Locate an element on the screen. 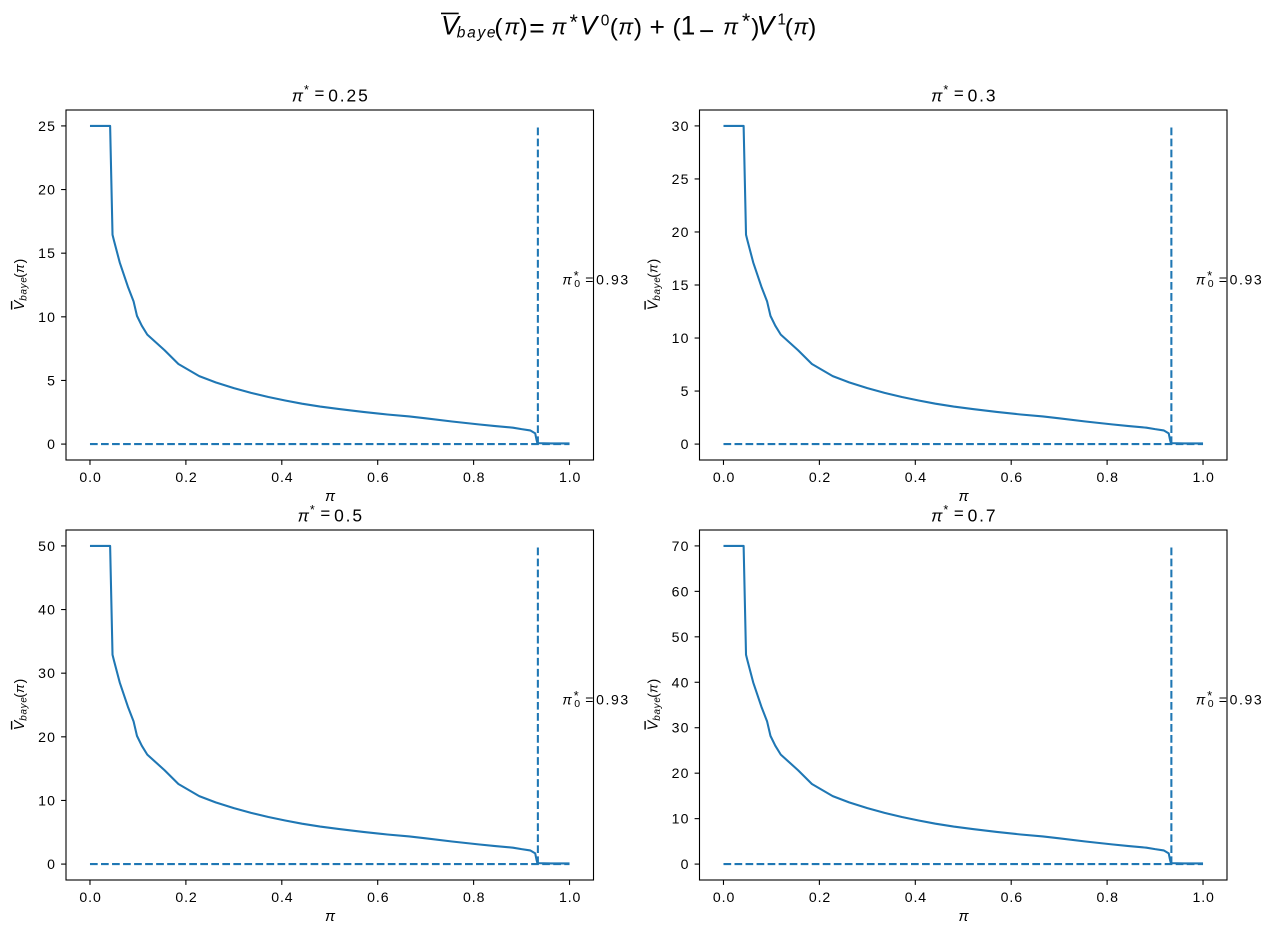 The height and width of the screenshot is (938, 1272). svg-text: 0.25 is located at coordinates (348, 95).